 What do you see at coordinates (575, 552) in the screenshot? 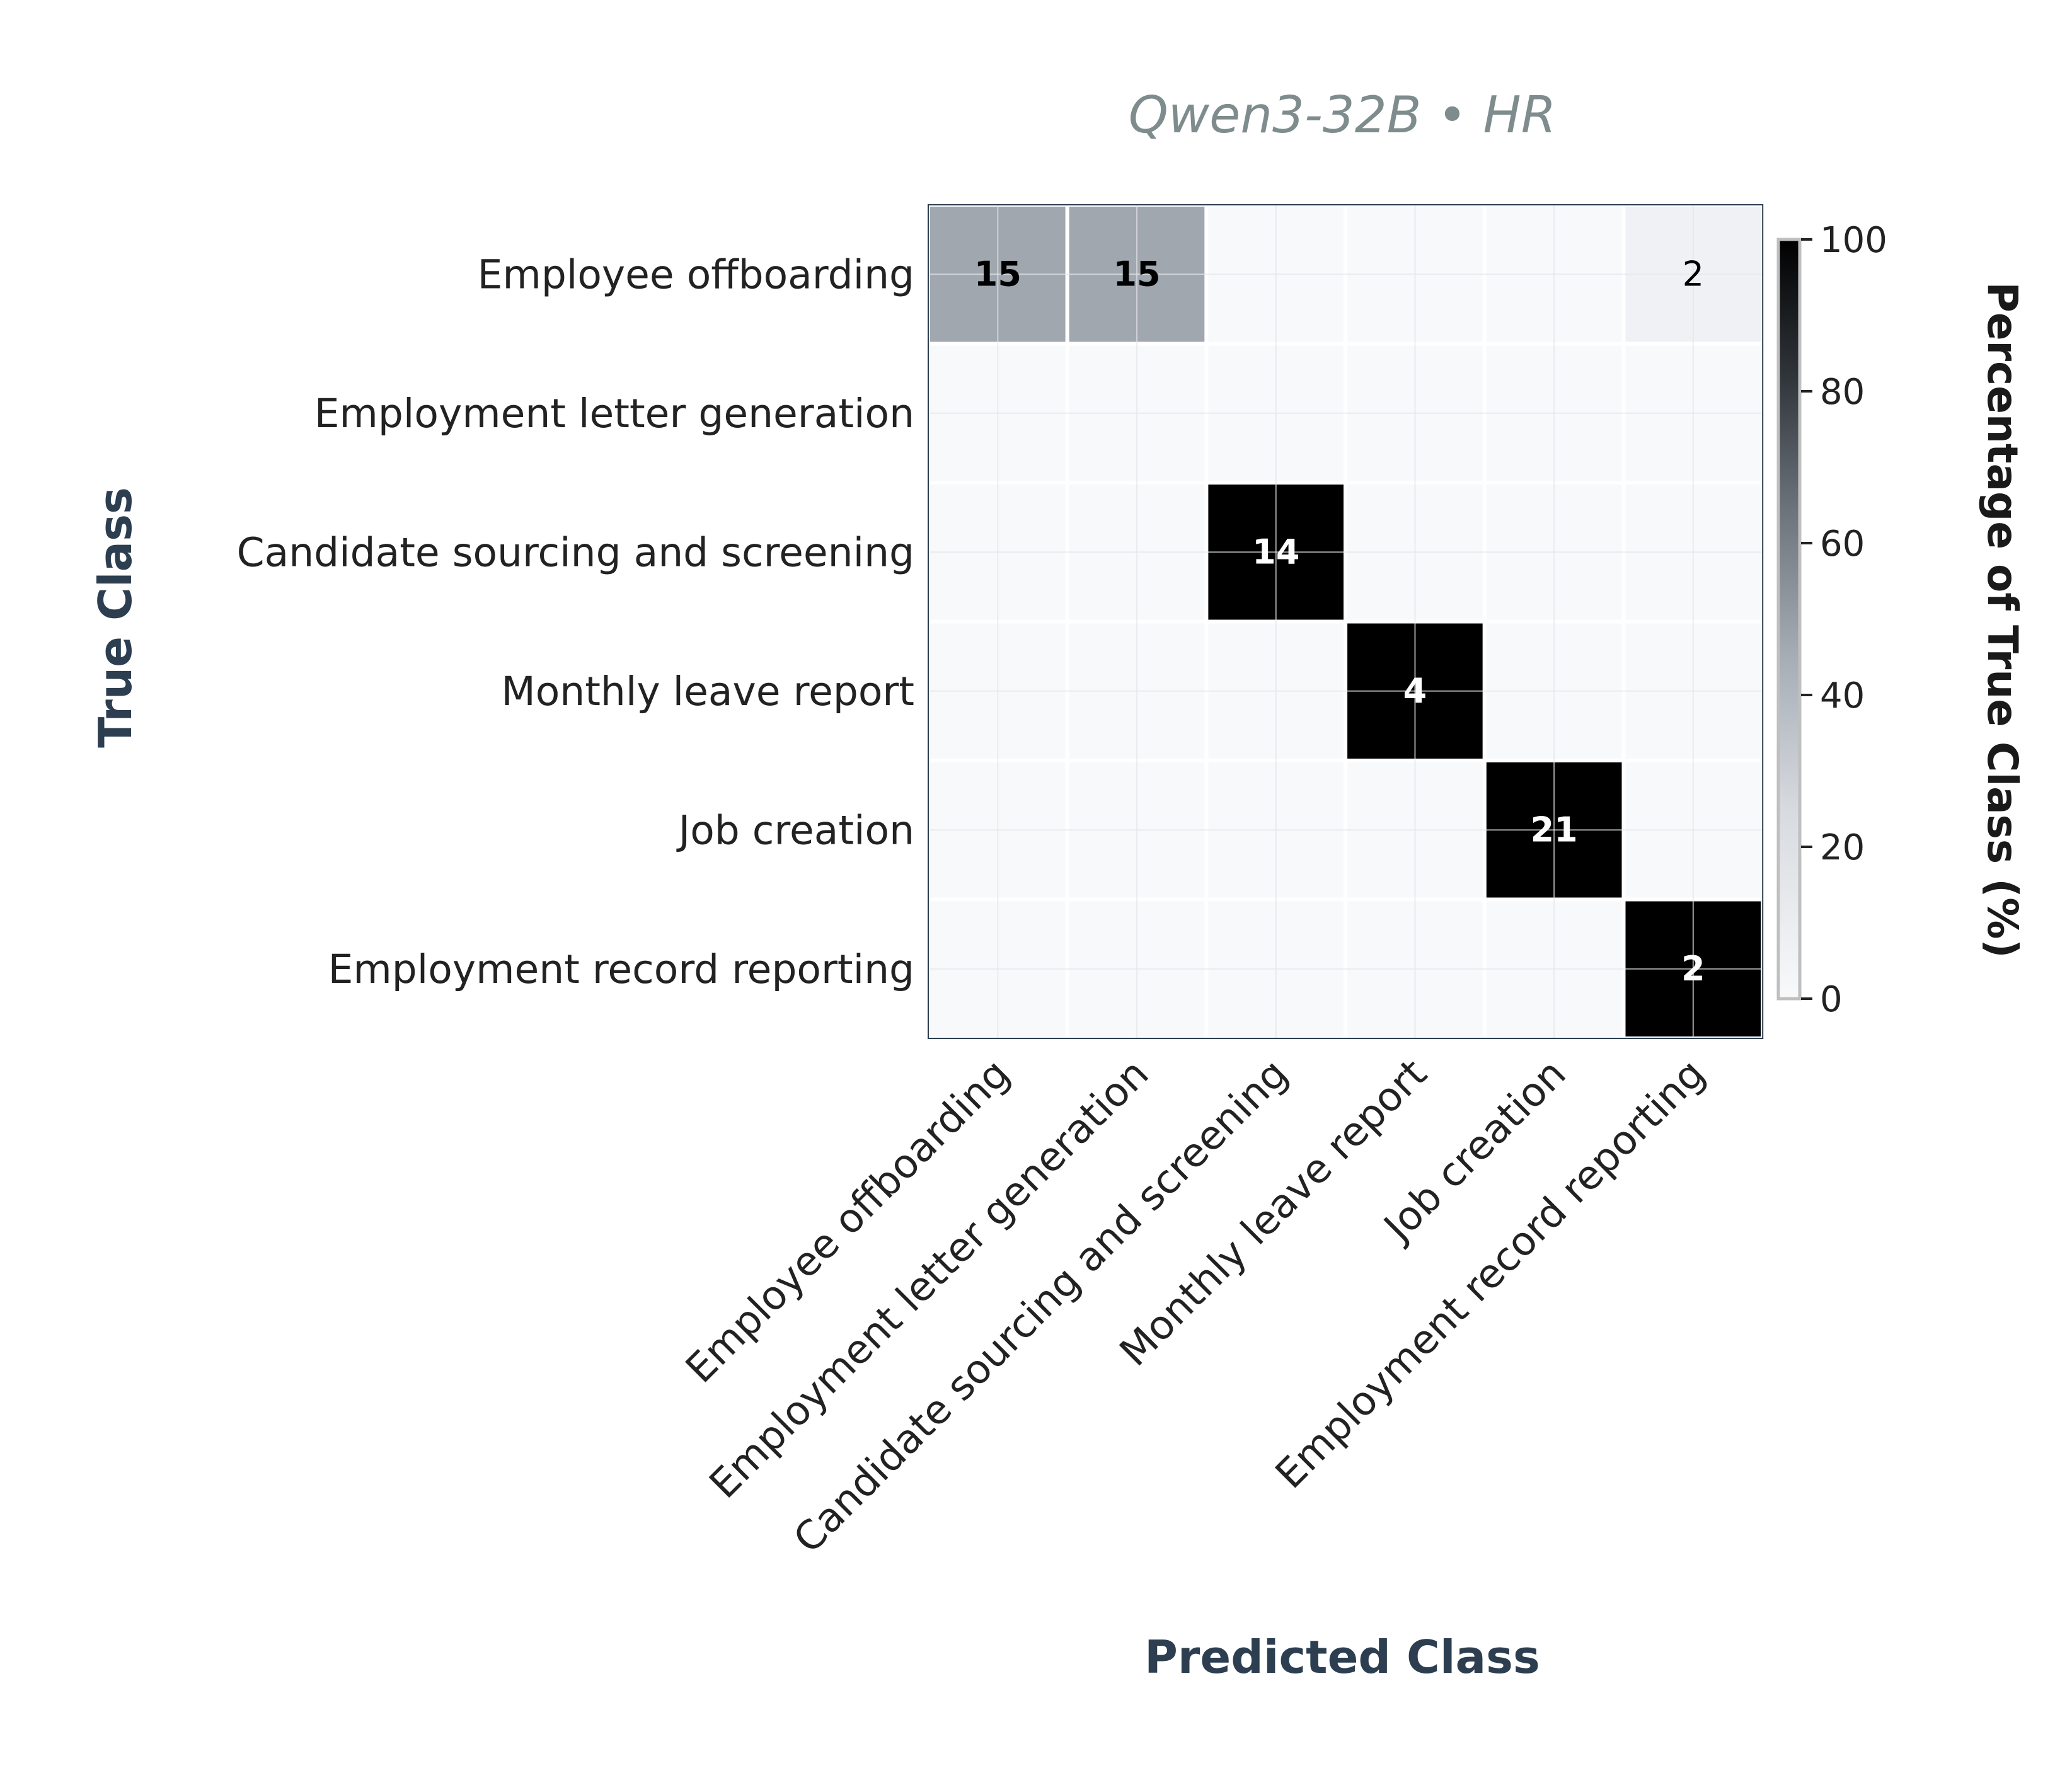
I see `y-tick-label: Candidate sourcing and screening` at bounding box center [575, 552].